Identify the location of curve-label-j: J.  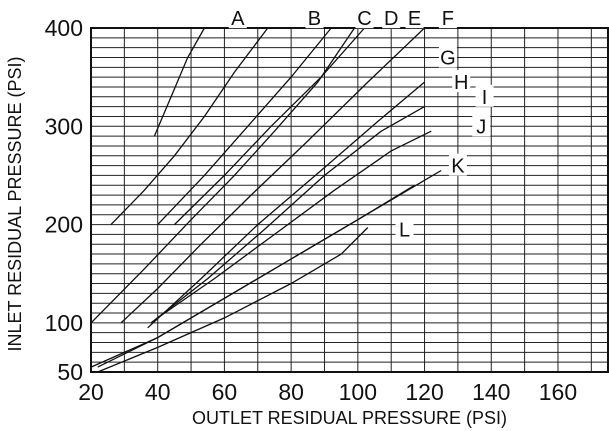
(481, 127).